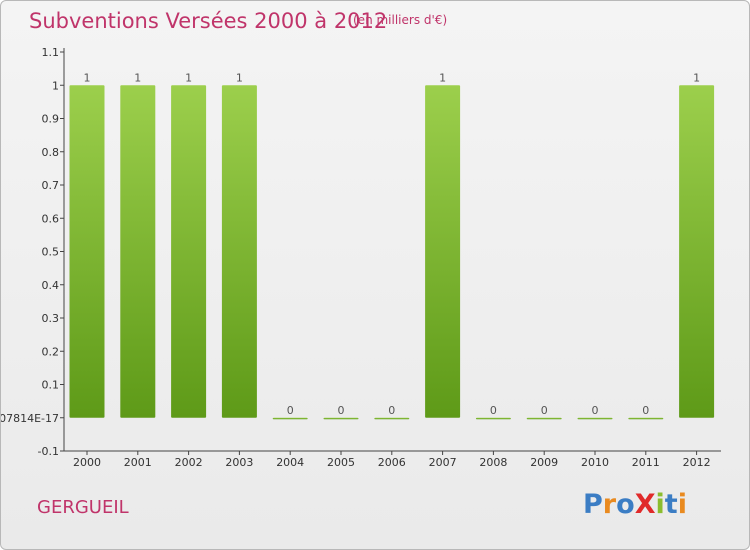 The height and width of the screenshot is (550, 750). I want to click on x-tick-label-2007: 2007, so click(443, 462).